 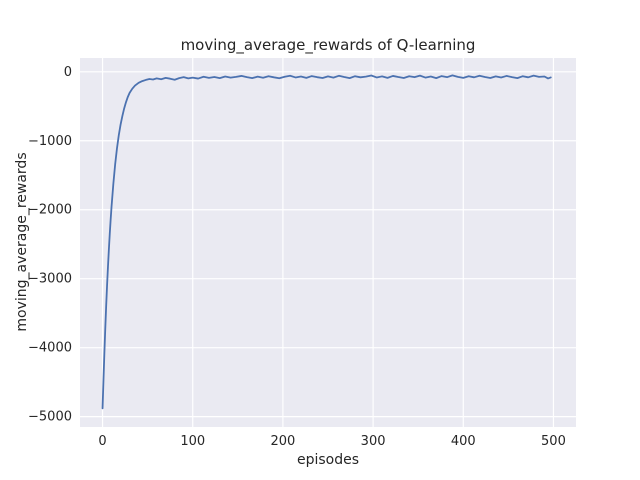 What do you see at coordinates (50, 141) in the screenshot?
I see `y-tick-label: −1000` at bounding box center [50, 141].